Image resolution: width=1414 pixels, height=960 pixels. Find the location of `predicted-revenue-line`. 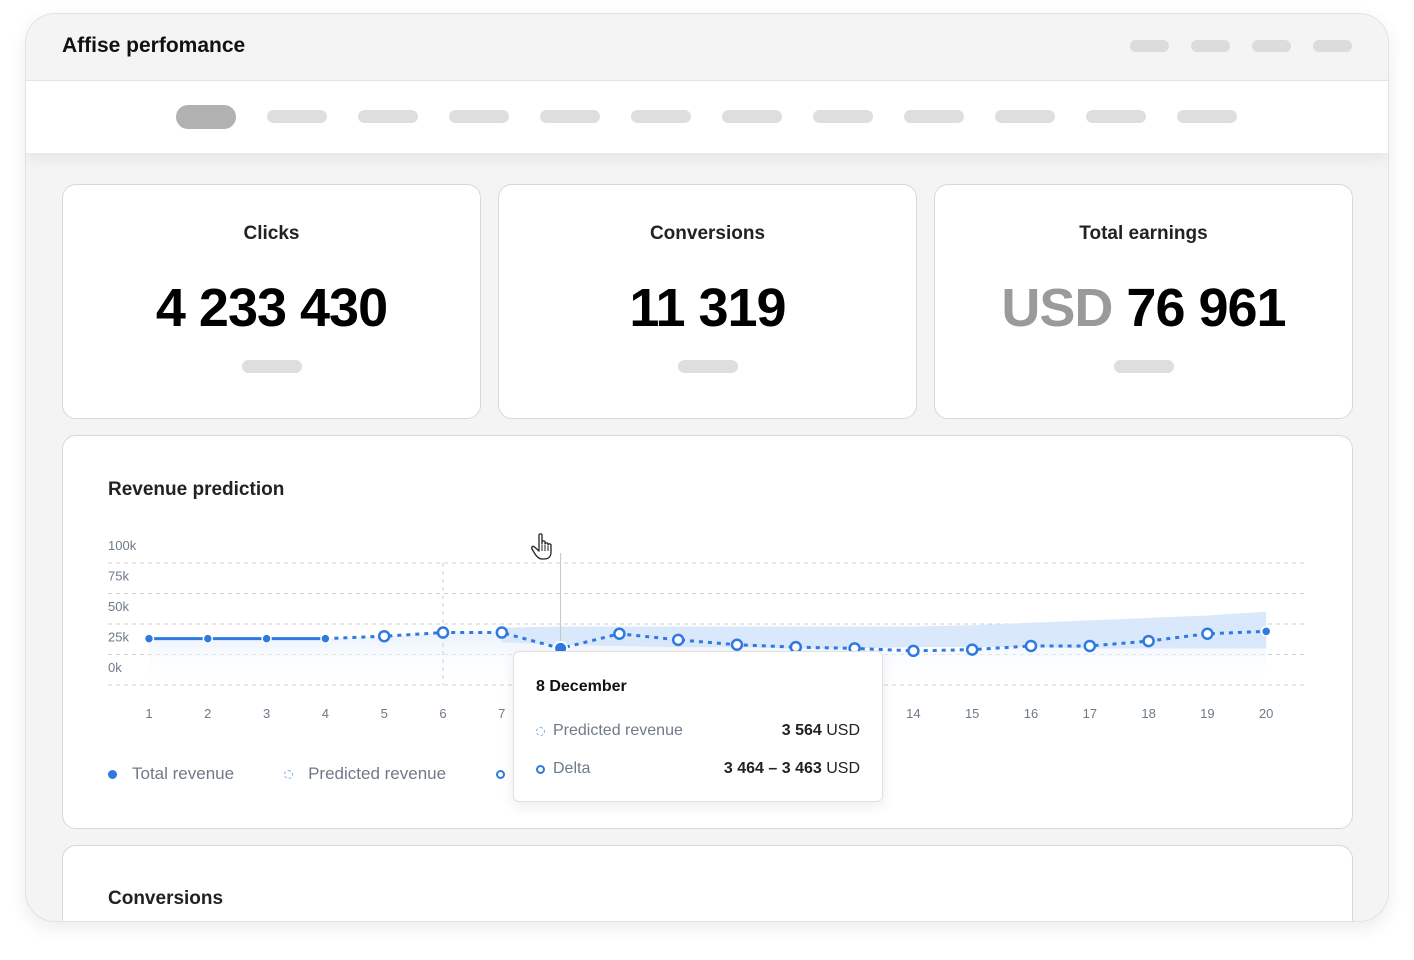

predicted-revenue-line is located at coordinates (796, 641).